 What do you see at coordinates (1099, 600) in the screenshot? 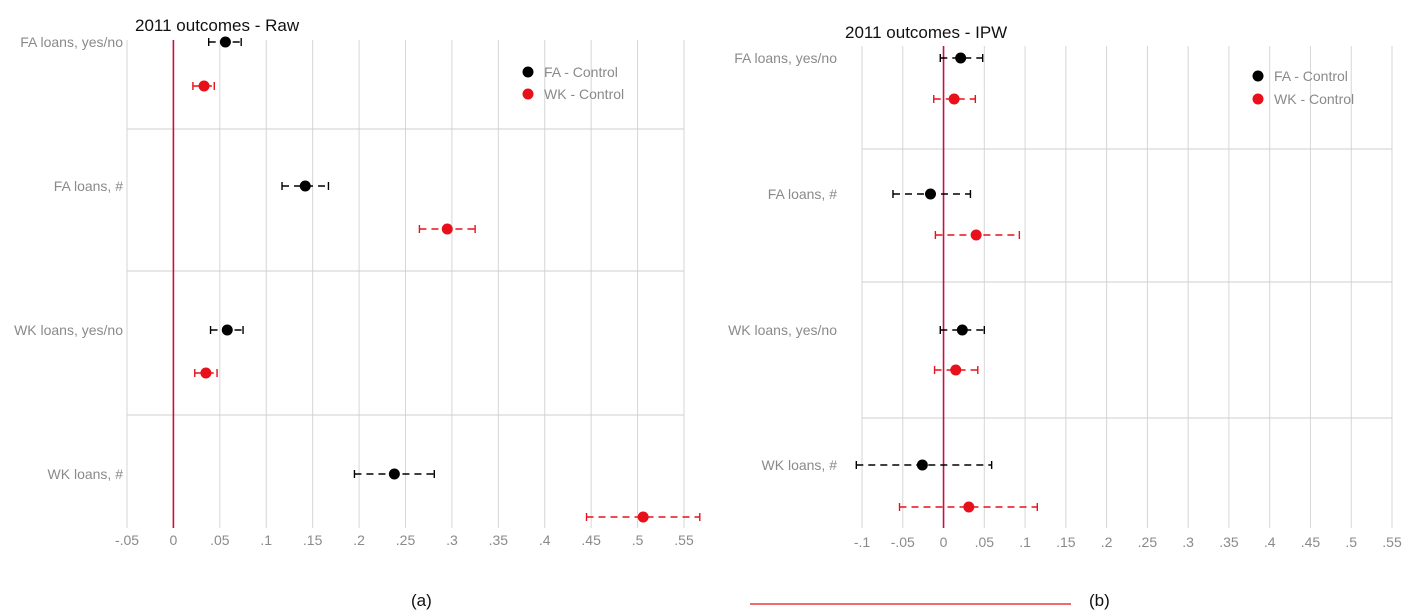
I see `panel-ipw-label: (b)` at bounding box center [1099, 600].